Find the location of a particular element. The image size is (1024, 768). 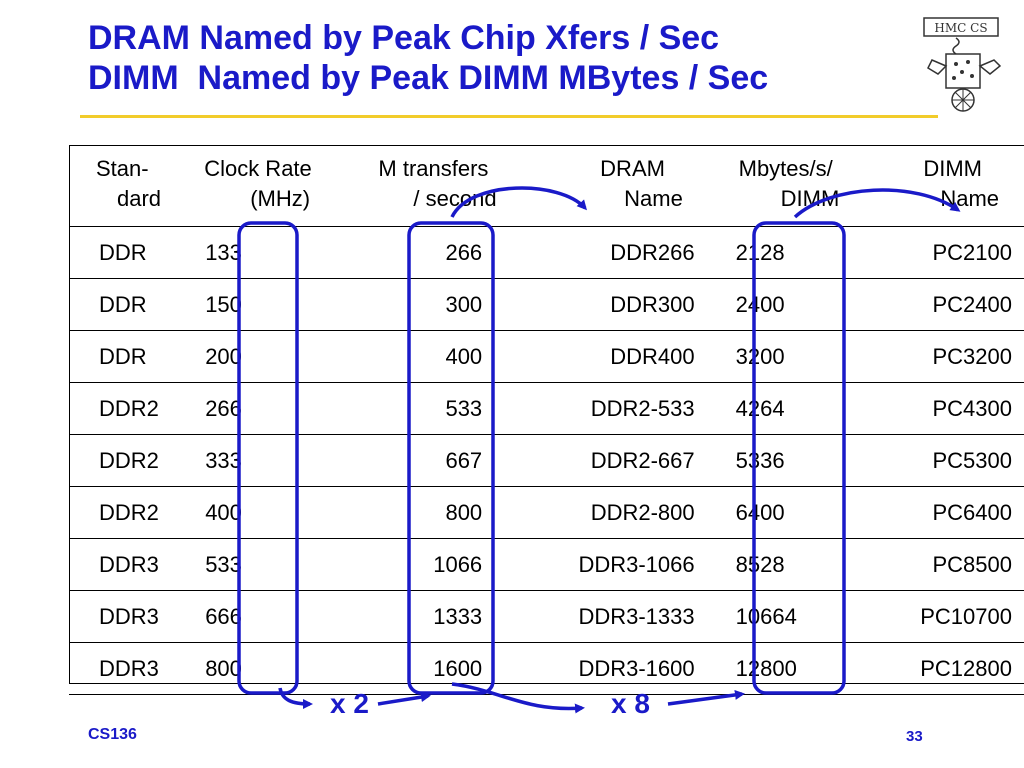

cell-clock-rate: 133 is located at coordinates (255, 252).